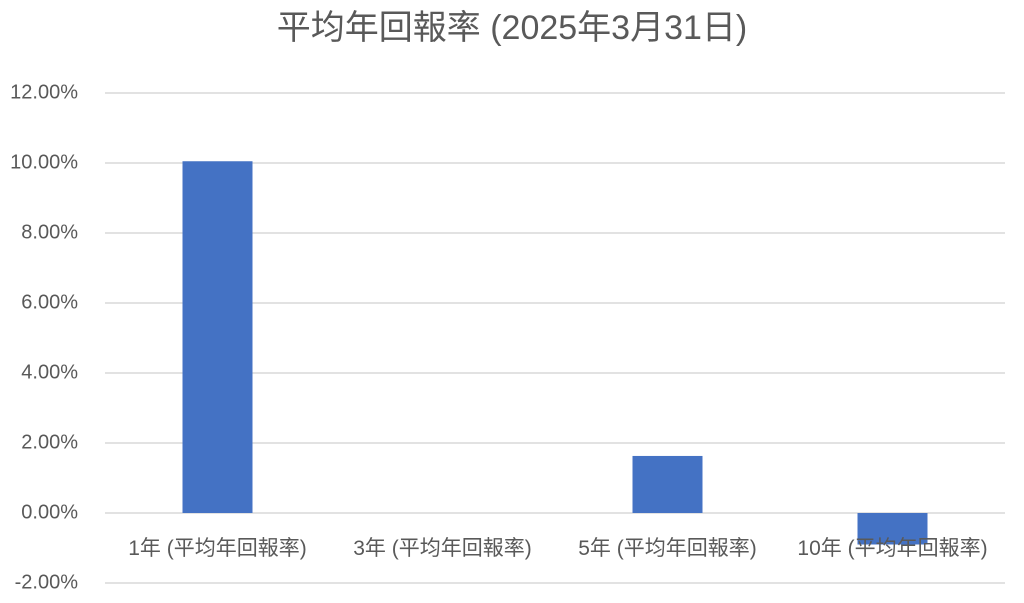 The image size is (1024, 603). What do you see at coordinates (49, 302) in the screenshot?
I see `y-tick-label: 6.00%` at bounding box center [49, 302].